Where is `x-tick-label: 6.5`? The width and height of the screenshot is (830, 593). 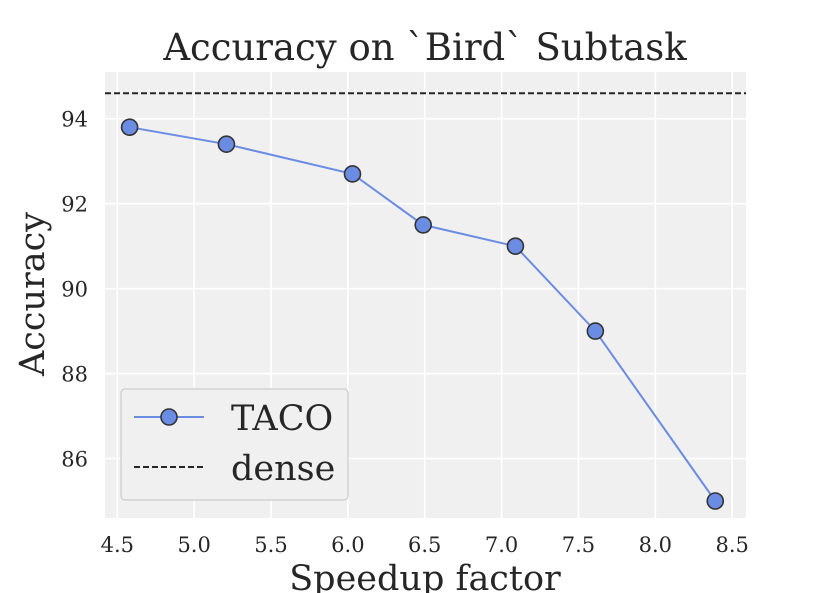 x-tick-label: 6.5 is located at coordinates (424, 545).